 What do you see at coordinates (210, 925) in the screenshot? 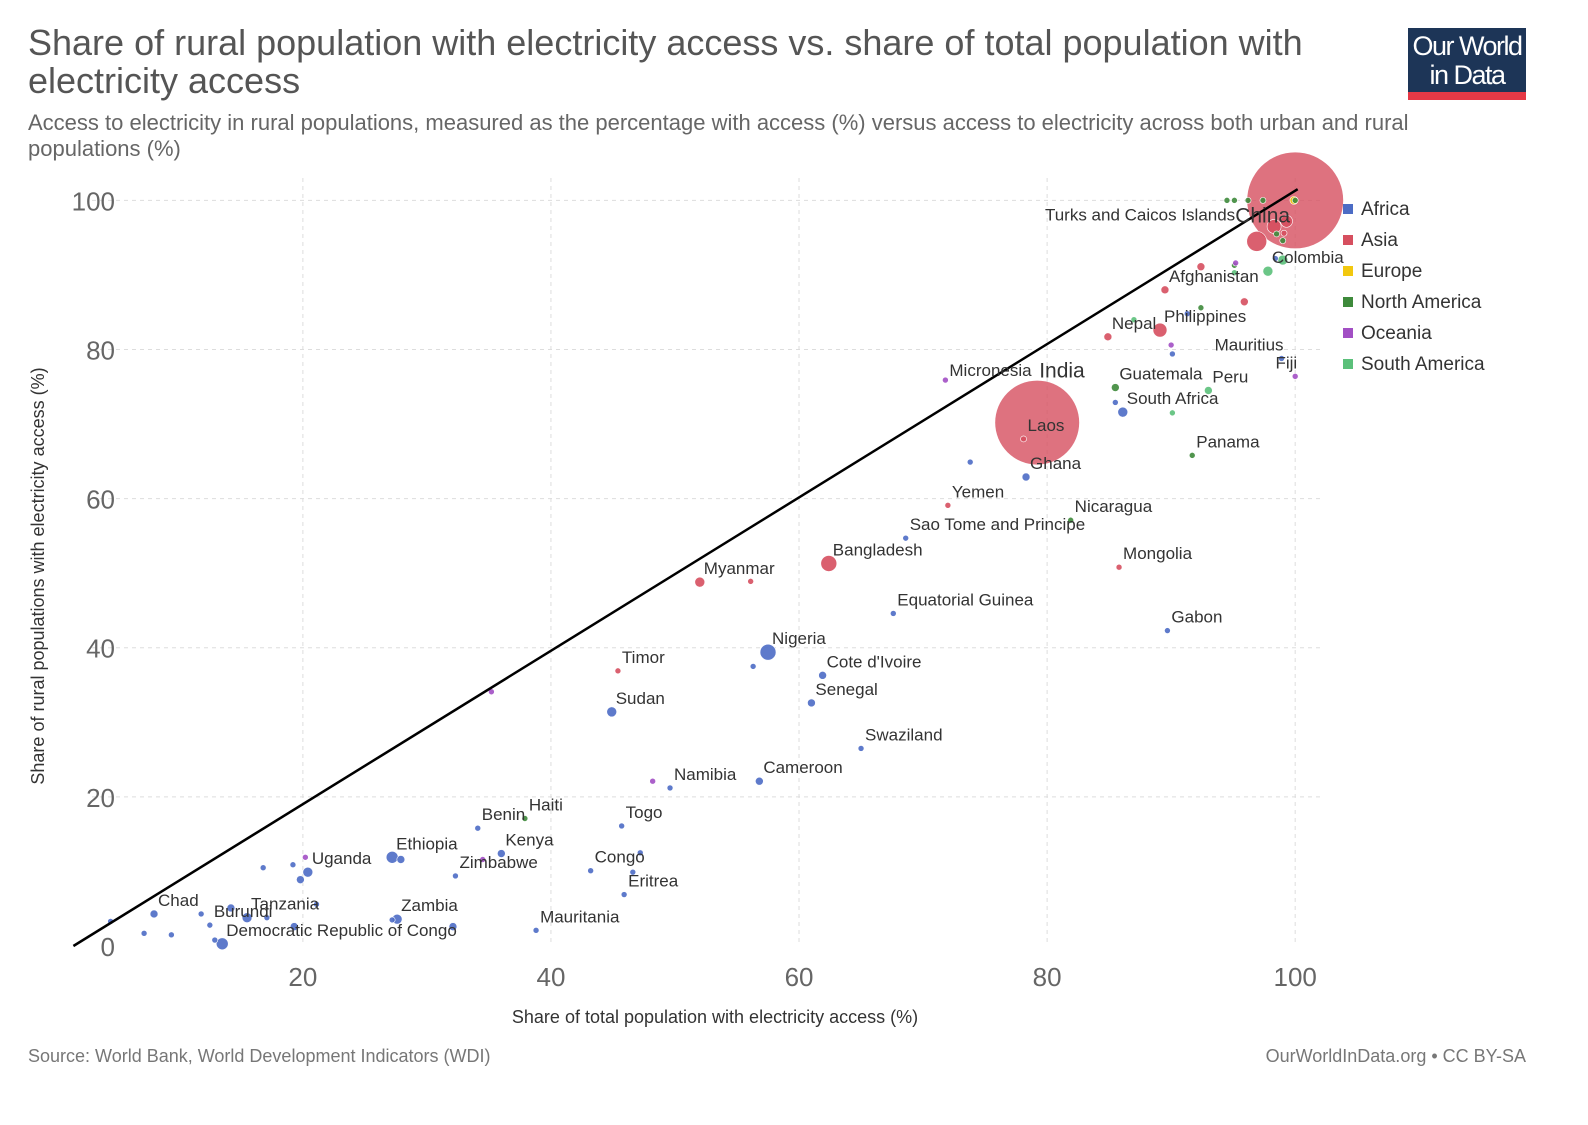
I see `point-burundi` at bounding box center [210, 925].